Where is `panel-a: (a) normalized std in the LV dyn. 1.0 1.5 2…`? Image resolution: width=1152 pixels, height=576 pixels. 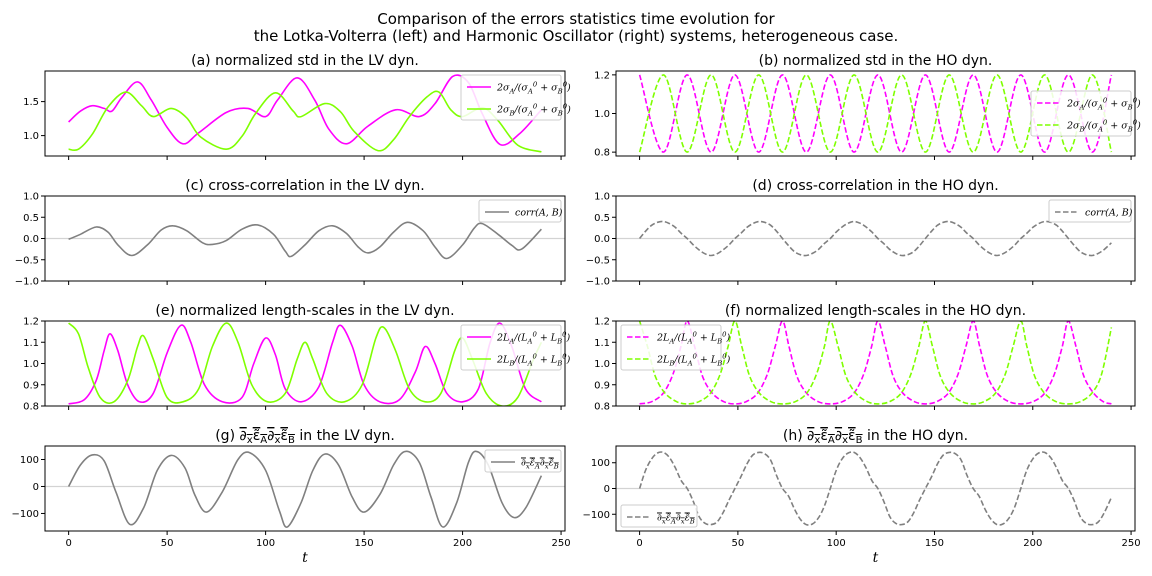
panel-a: (a) normalized std in the LV dyn. 1.0 1.5 2… is located at coordinates (297, 106).